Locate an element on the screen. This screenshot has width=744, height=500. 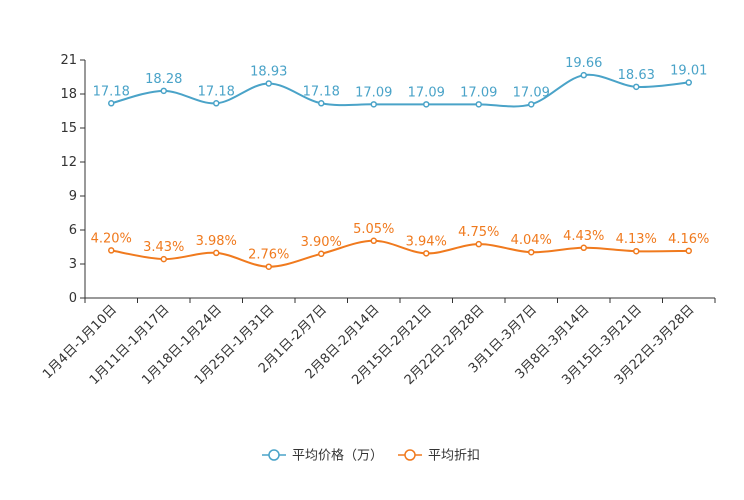
data-label: 19.66 is located at coordinates (583, 63).